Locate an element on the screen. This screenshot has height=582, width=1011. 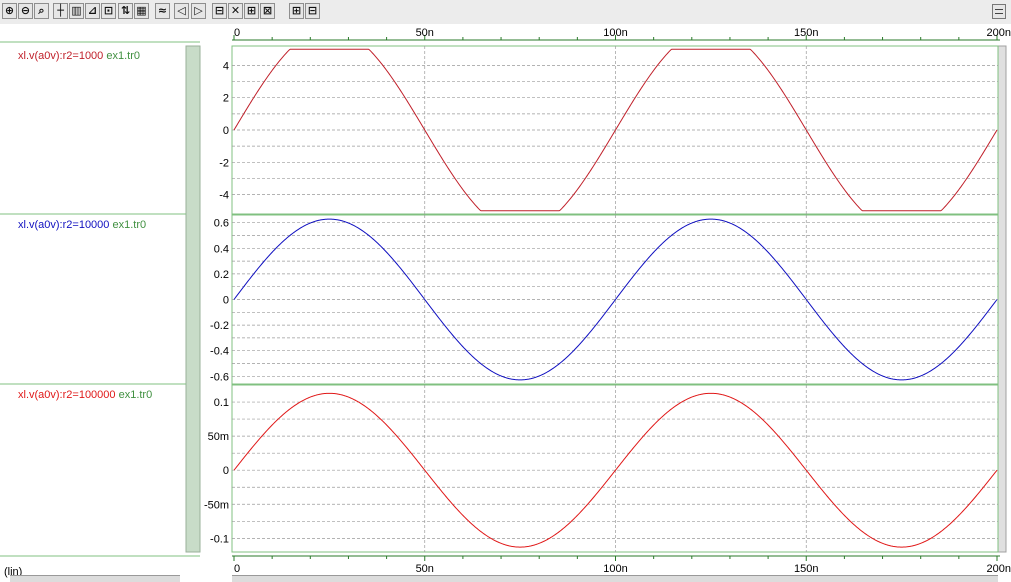
x-tick-label-bottom: 100n is located at coordinates (615, 569).